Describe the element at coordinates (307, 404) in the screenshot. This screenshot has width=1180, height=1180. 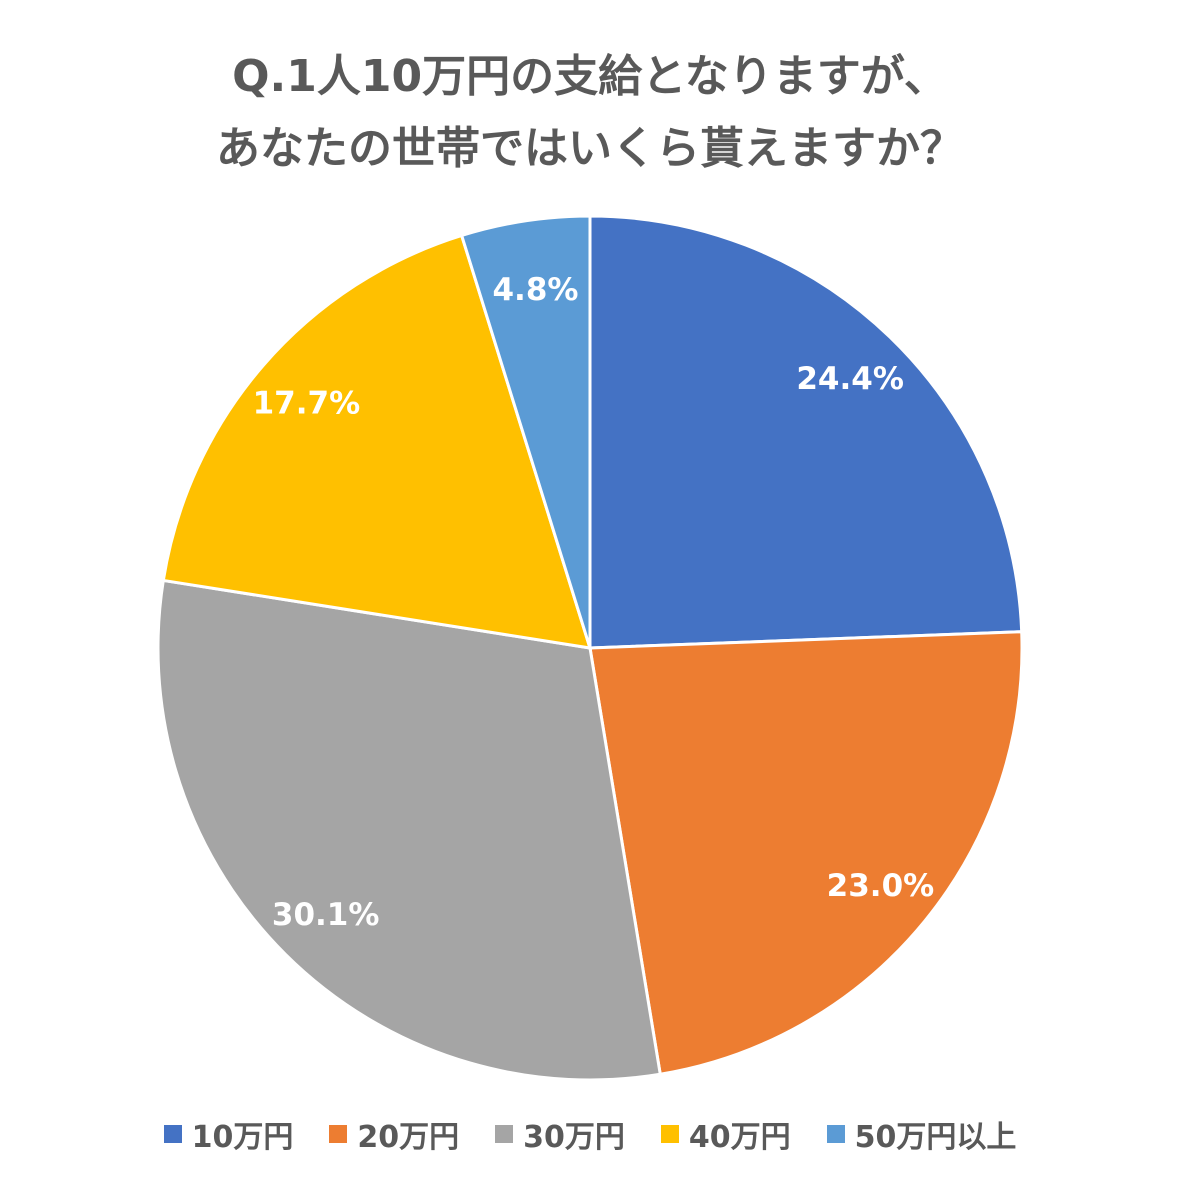
I see `data-label-4: 17.7%` at that location.